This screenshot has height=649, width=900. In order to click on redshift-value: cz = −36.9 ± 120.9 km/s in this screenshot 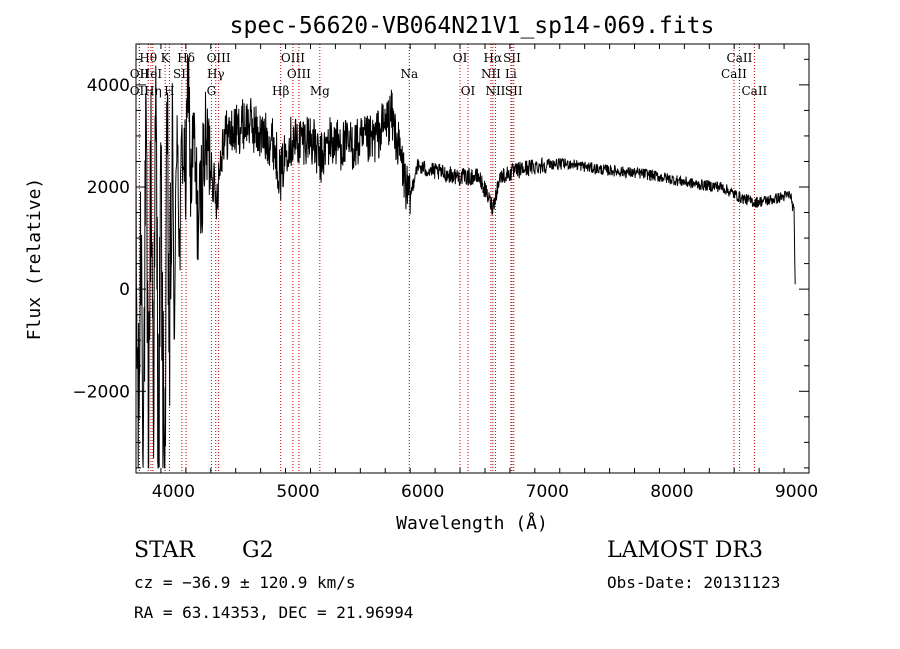, I will do `click(245, 582)`.